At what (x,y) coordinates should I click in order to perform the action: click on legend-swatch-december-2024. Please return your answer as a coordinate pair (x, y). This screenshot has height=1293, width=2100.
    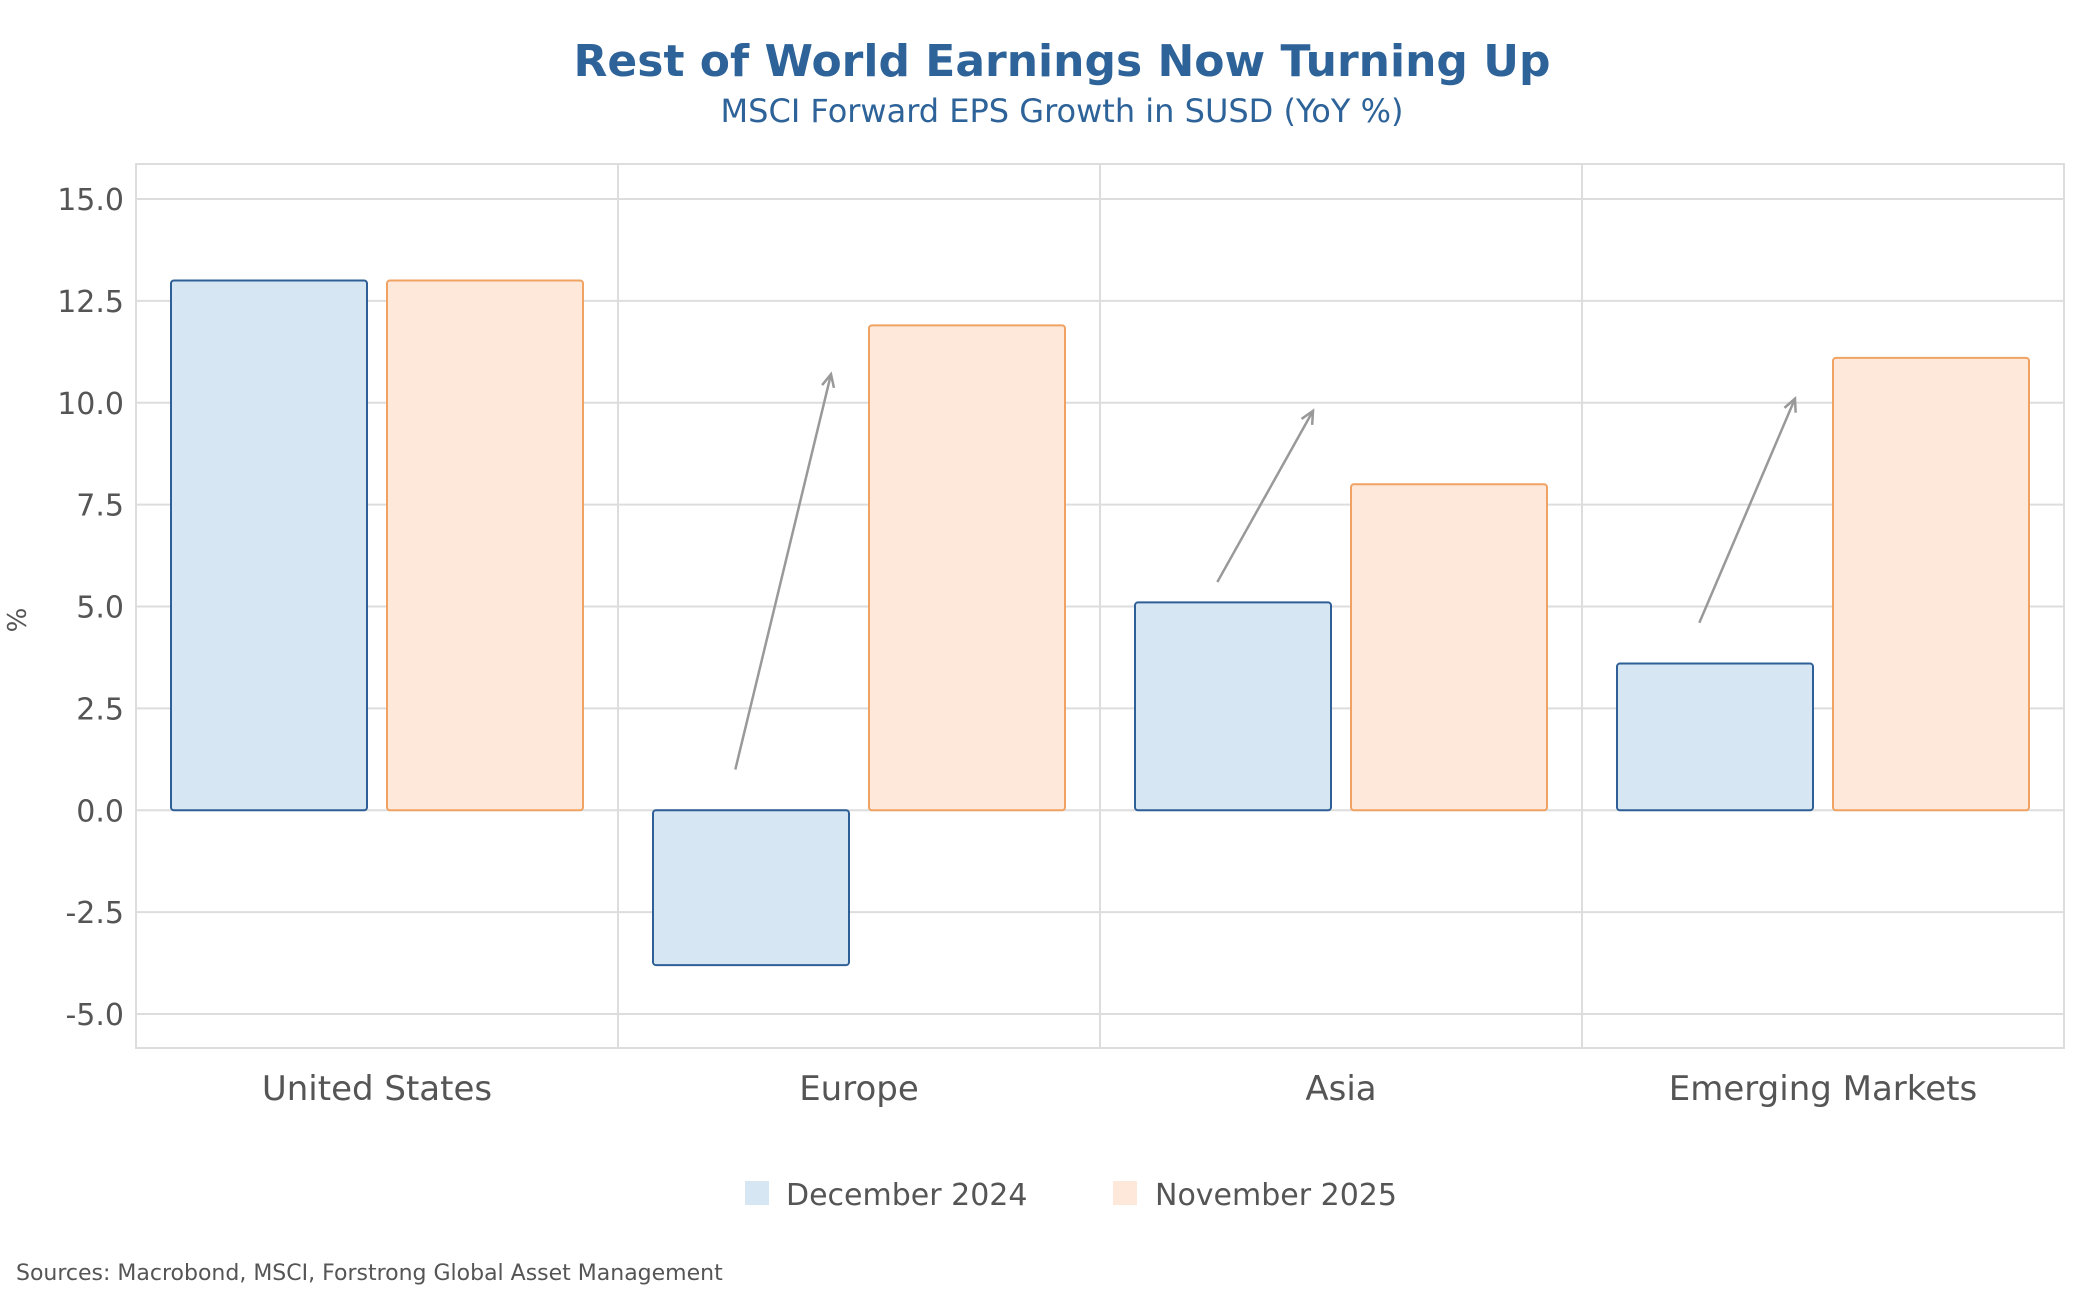
    Looking at the image, I should click on (757, 1193).